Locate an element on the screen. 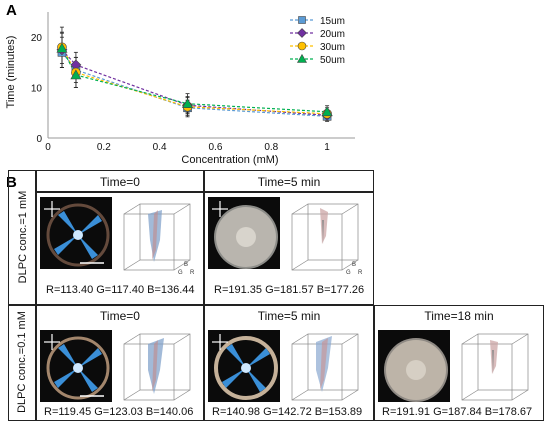  r1c1-micrograph is located at coordinates (76, 233).